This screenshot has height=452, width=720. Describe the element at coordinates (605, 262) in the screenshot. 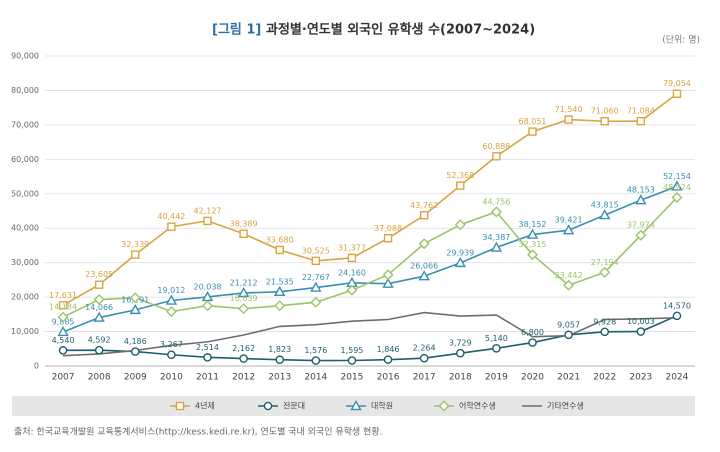

I see `data-label: 27,194` at that location.